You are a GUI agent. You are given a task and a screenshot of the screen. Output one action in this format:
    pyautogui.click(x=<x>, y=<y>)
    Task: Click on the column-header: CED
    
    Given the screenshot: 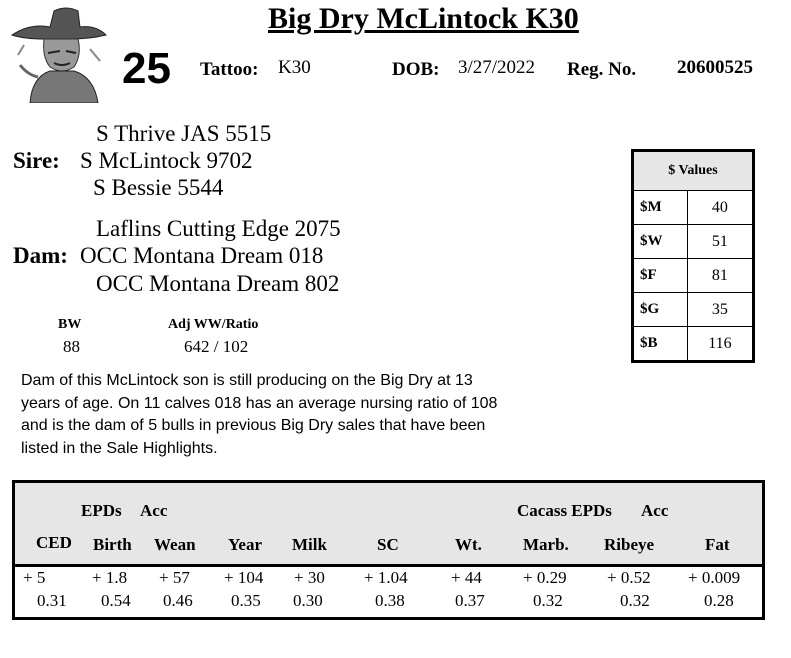 What is the action you would take?
    pyautogui.click(x=54, y=542)
    